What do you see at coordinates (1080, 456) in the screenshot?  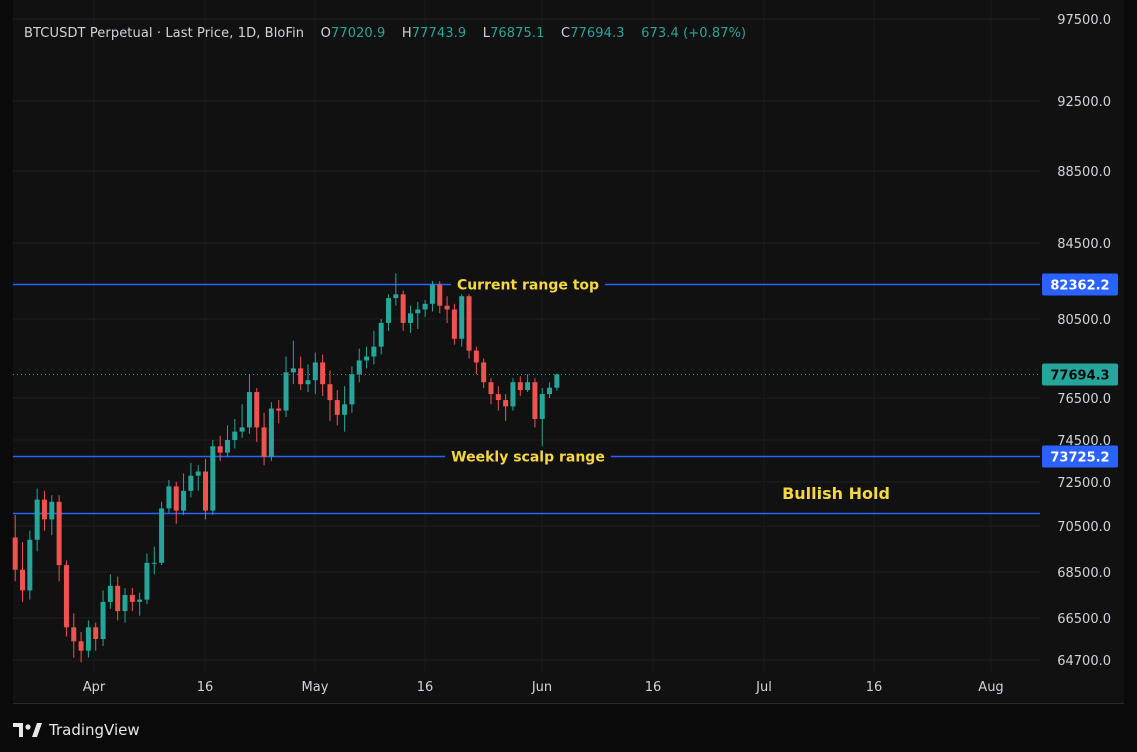 I see `level-price-badge` at bounding box center [1080, 456].